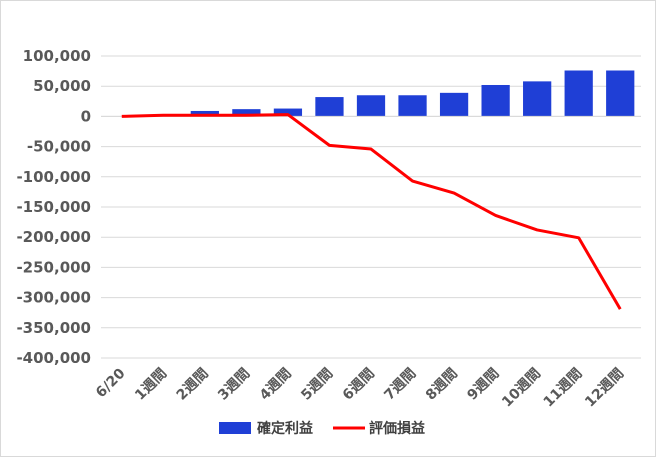 The image size is (656, 458). Describe the element at coordinates (329, 106) in the screenshot. I see `bar-5週間` at that location.